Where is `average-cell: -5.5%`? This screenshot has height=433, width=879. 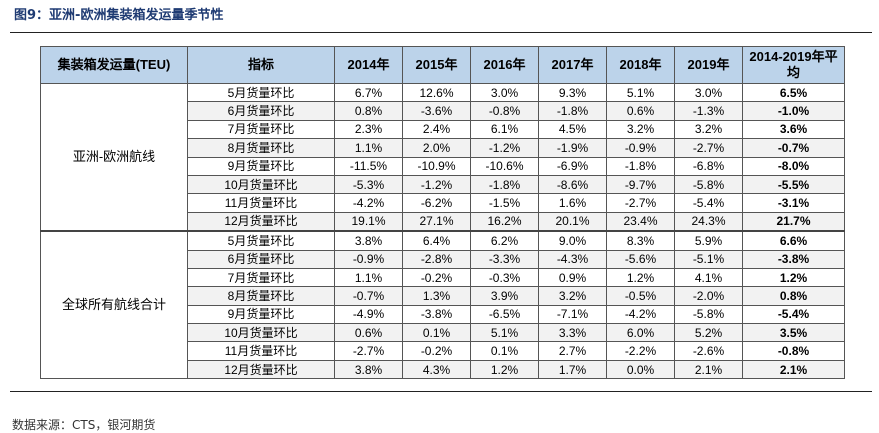
average-cell: -5.5% is located at coordinates (793, 184).